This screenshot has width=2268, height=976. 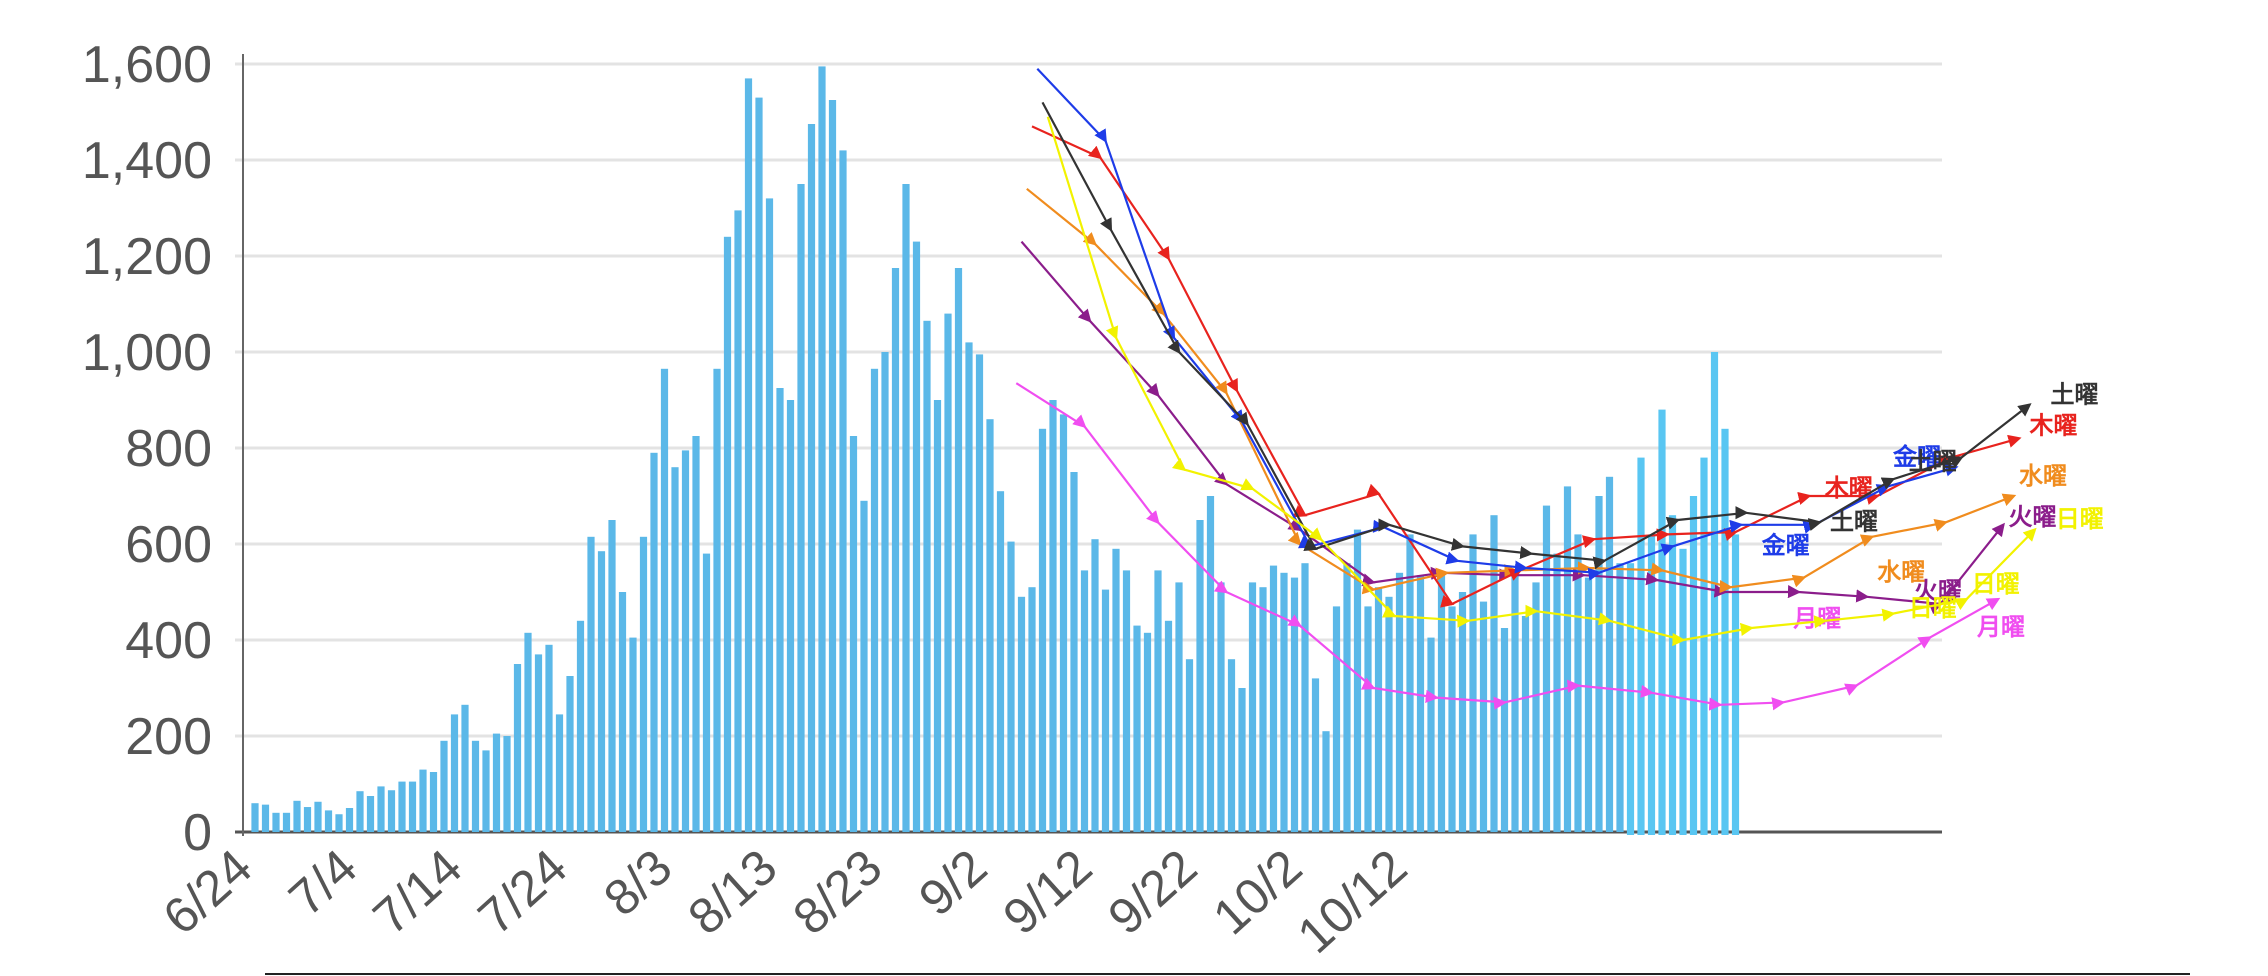 I want to click on x-tick-label: 8/13, so click(x=733, y=892).